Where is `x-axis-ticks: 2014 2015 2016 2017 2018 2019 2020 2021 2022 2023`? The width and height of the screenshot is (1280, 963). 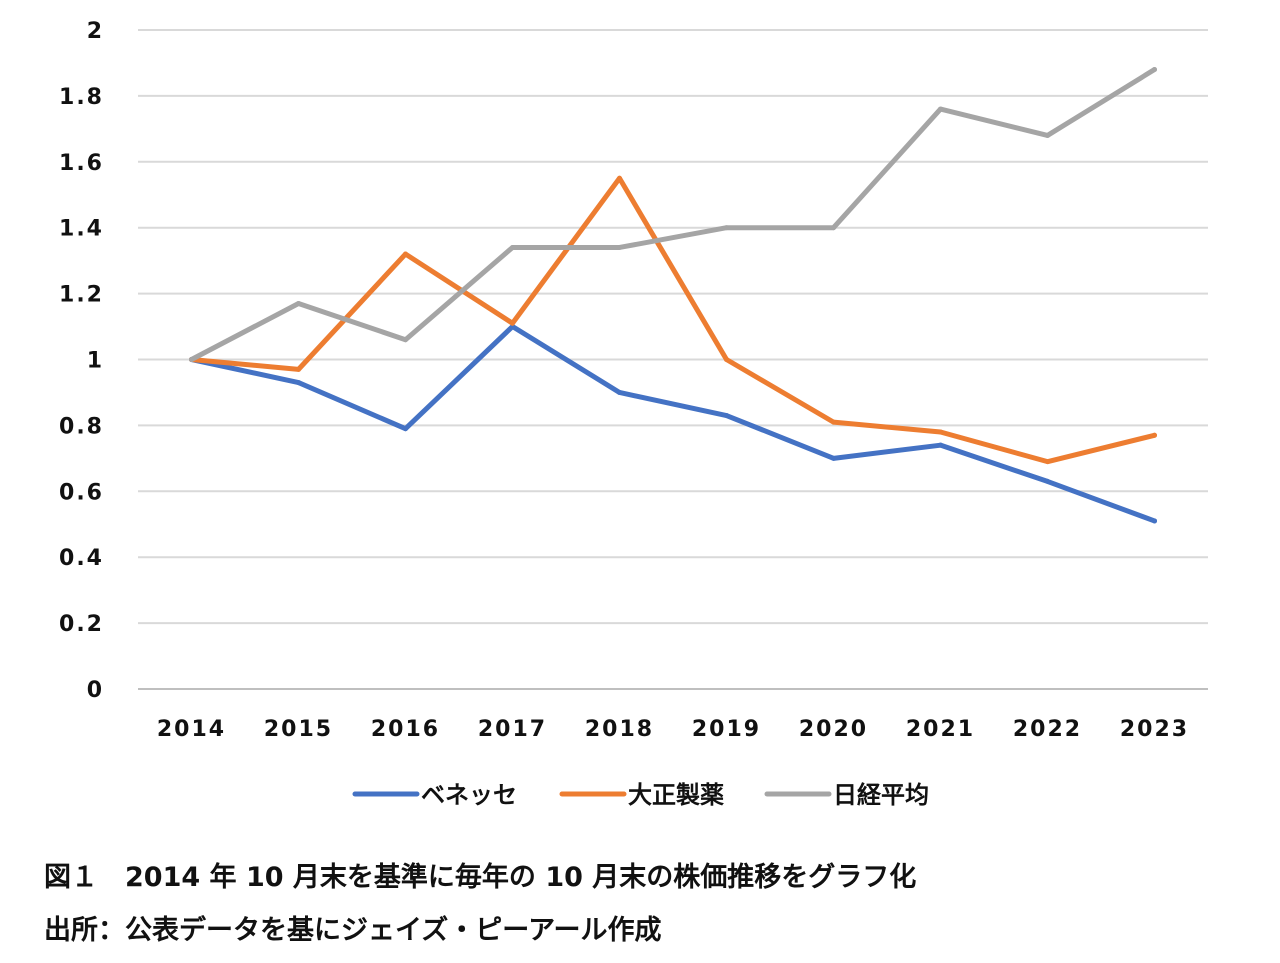
x-axis-ticks: 2014 2015 2016 2017 2018 2019 2020 2021 2022 2023 is located at coordinates (673, 729).